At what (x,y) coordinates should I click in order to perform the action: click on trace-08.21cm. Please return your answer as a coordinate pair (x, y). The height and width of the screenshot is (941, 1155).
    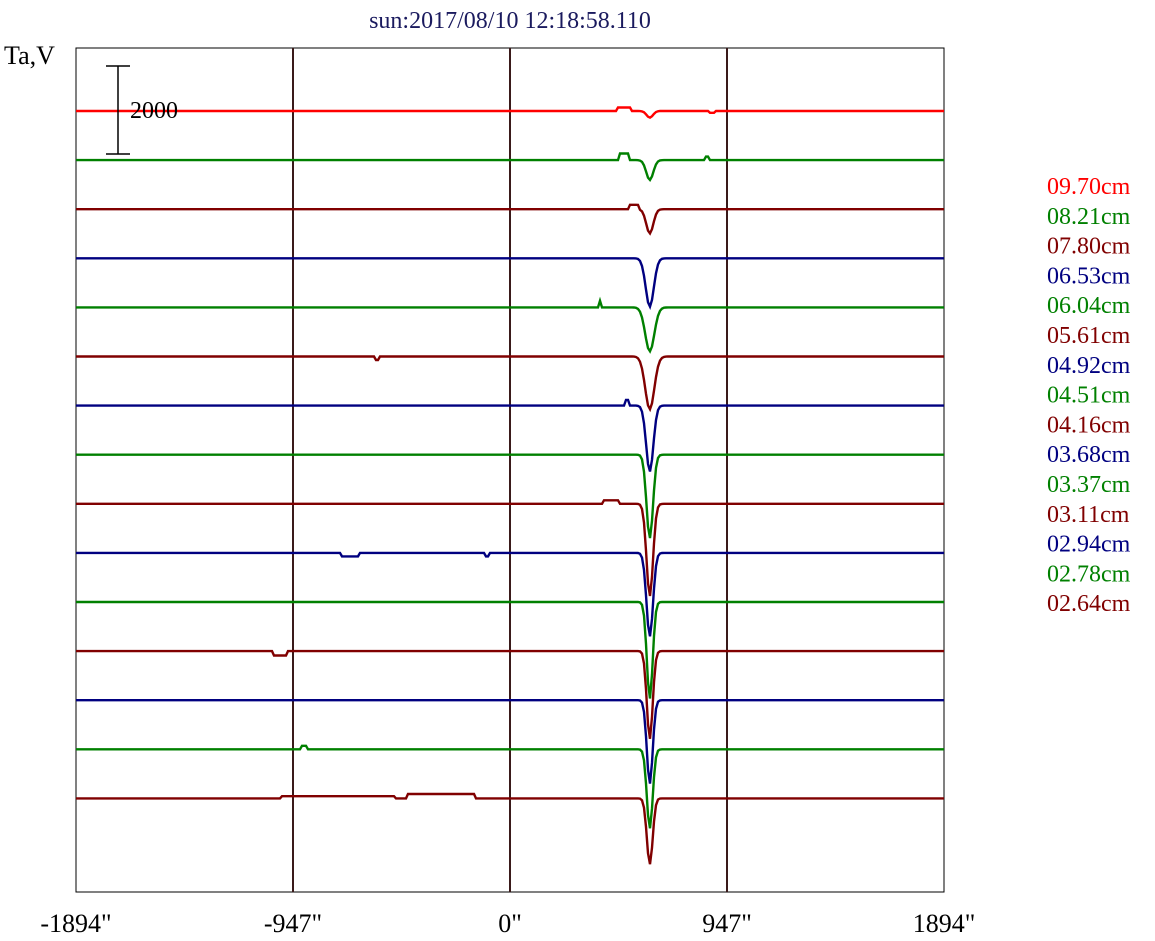
    Looking at the image, I should click on (510, 167).